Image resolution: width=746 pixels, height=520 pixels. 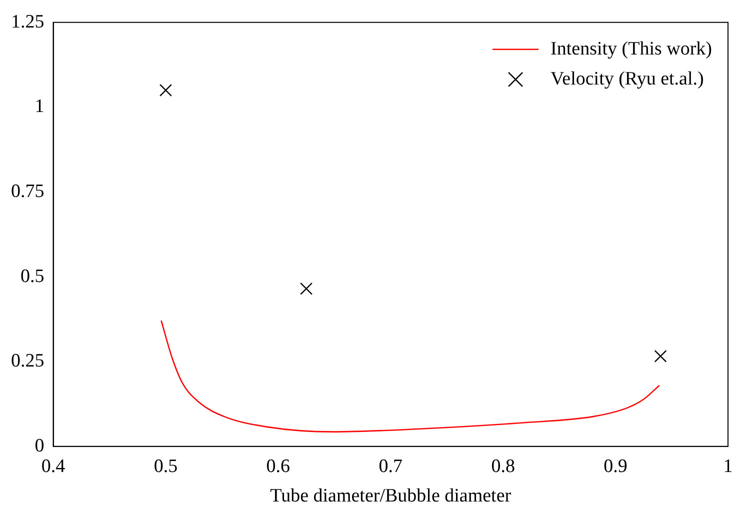 What do you see at coordinates (627, 79) in the screenshot?
I see `legend-label: Velocity (Ryu et.al.)` at bounding box center [627, 79].